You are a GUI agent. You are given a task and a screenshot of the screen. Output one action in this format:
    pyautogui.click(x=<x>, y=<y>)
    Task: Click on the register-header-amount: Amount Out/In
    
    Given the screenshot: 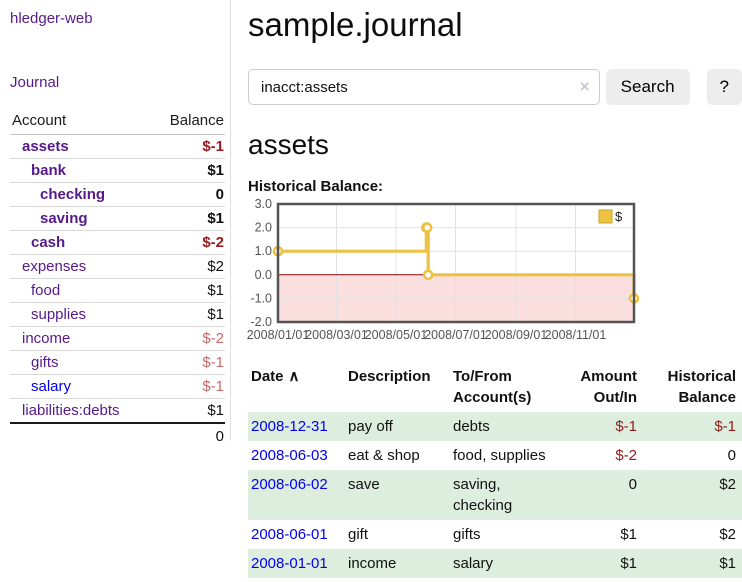 What is the action you would take?
    pyautogui.click(x=608, y=387)
    